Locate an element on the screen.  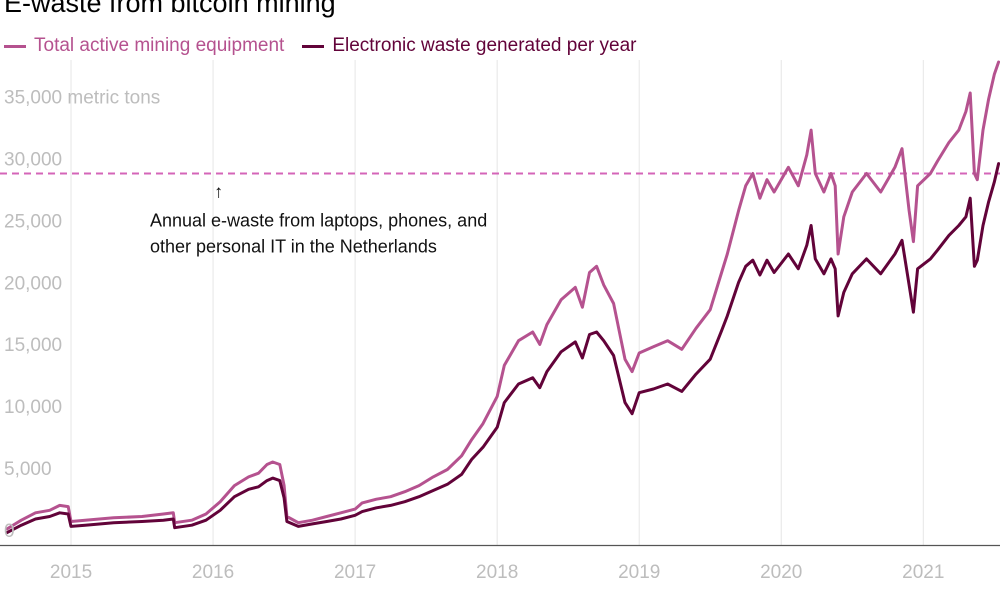
x-tick-label-2016: 2016 is located at coordinates (213, 572).